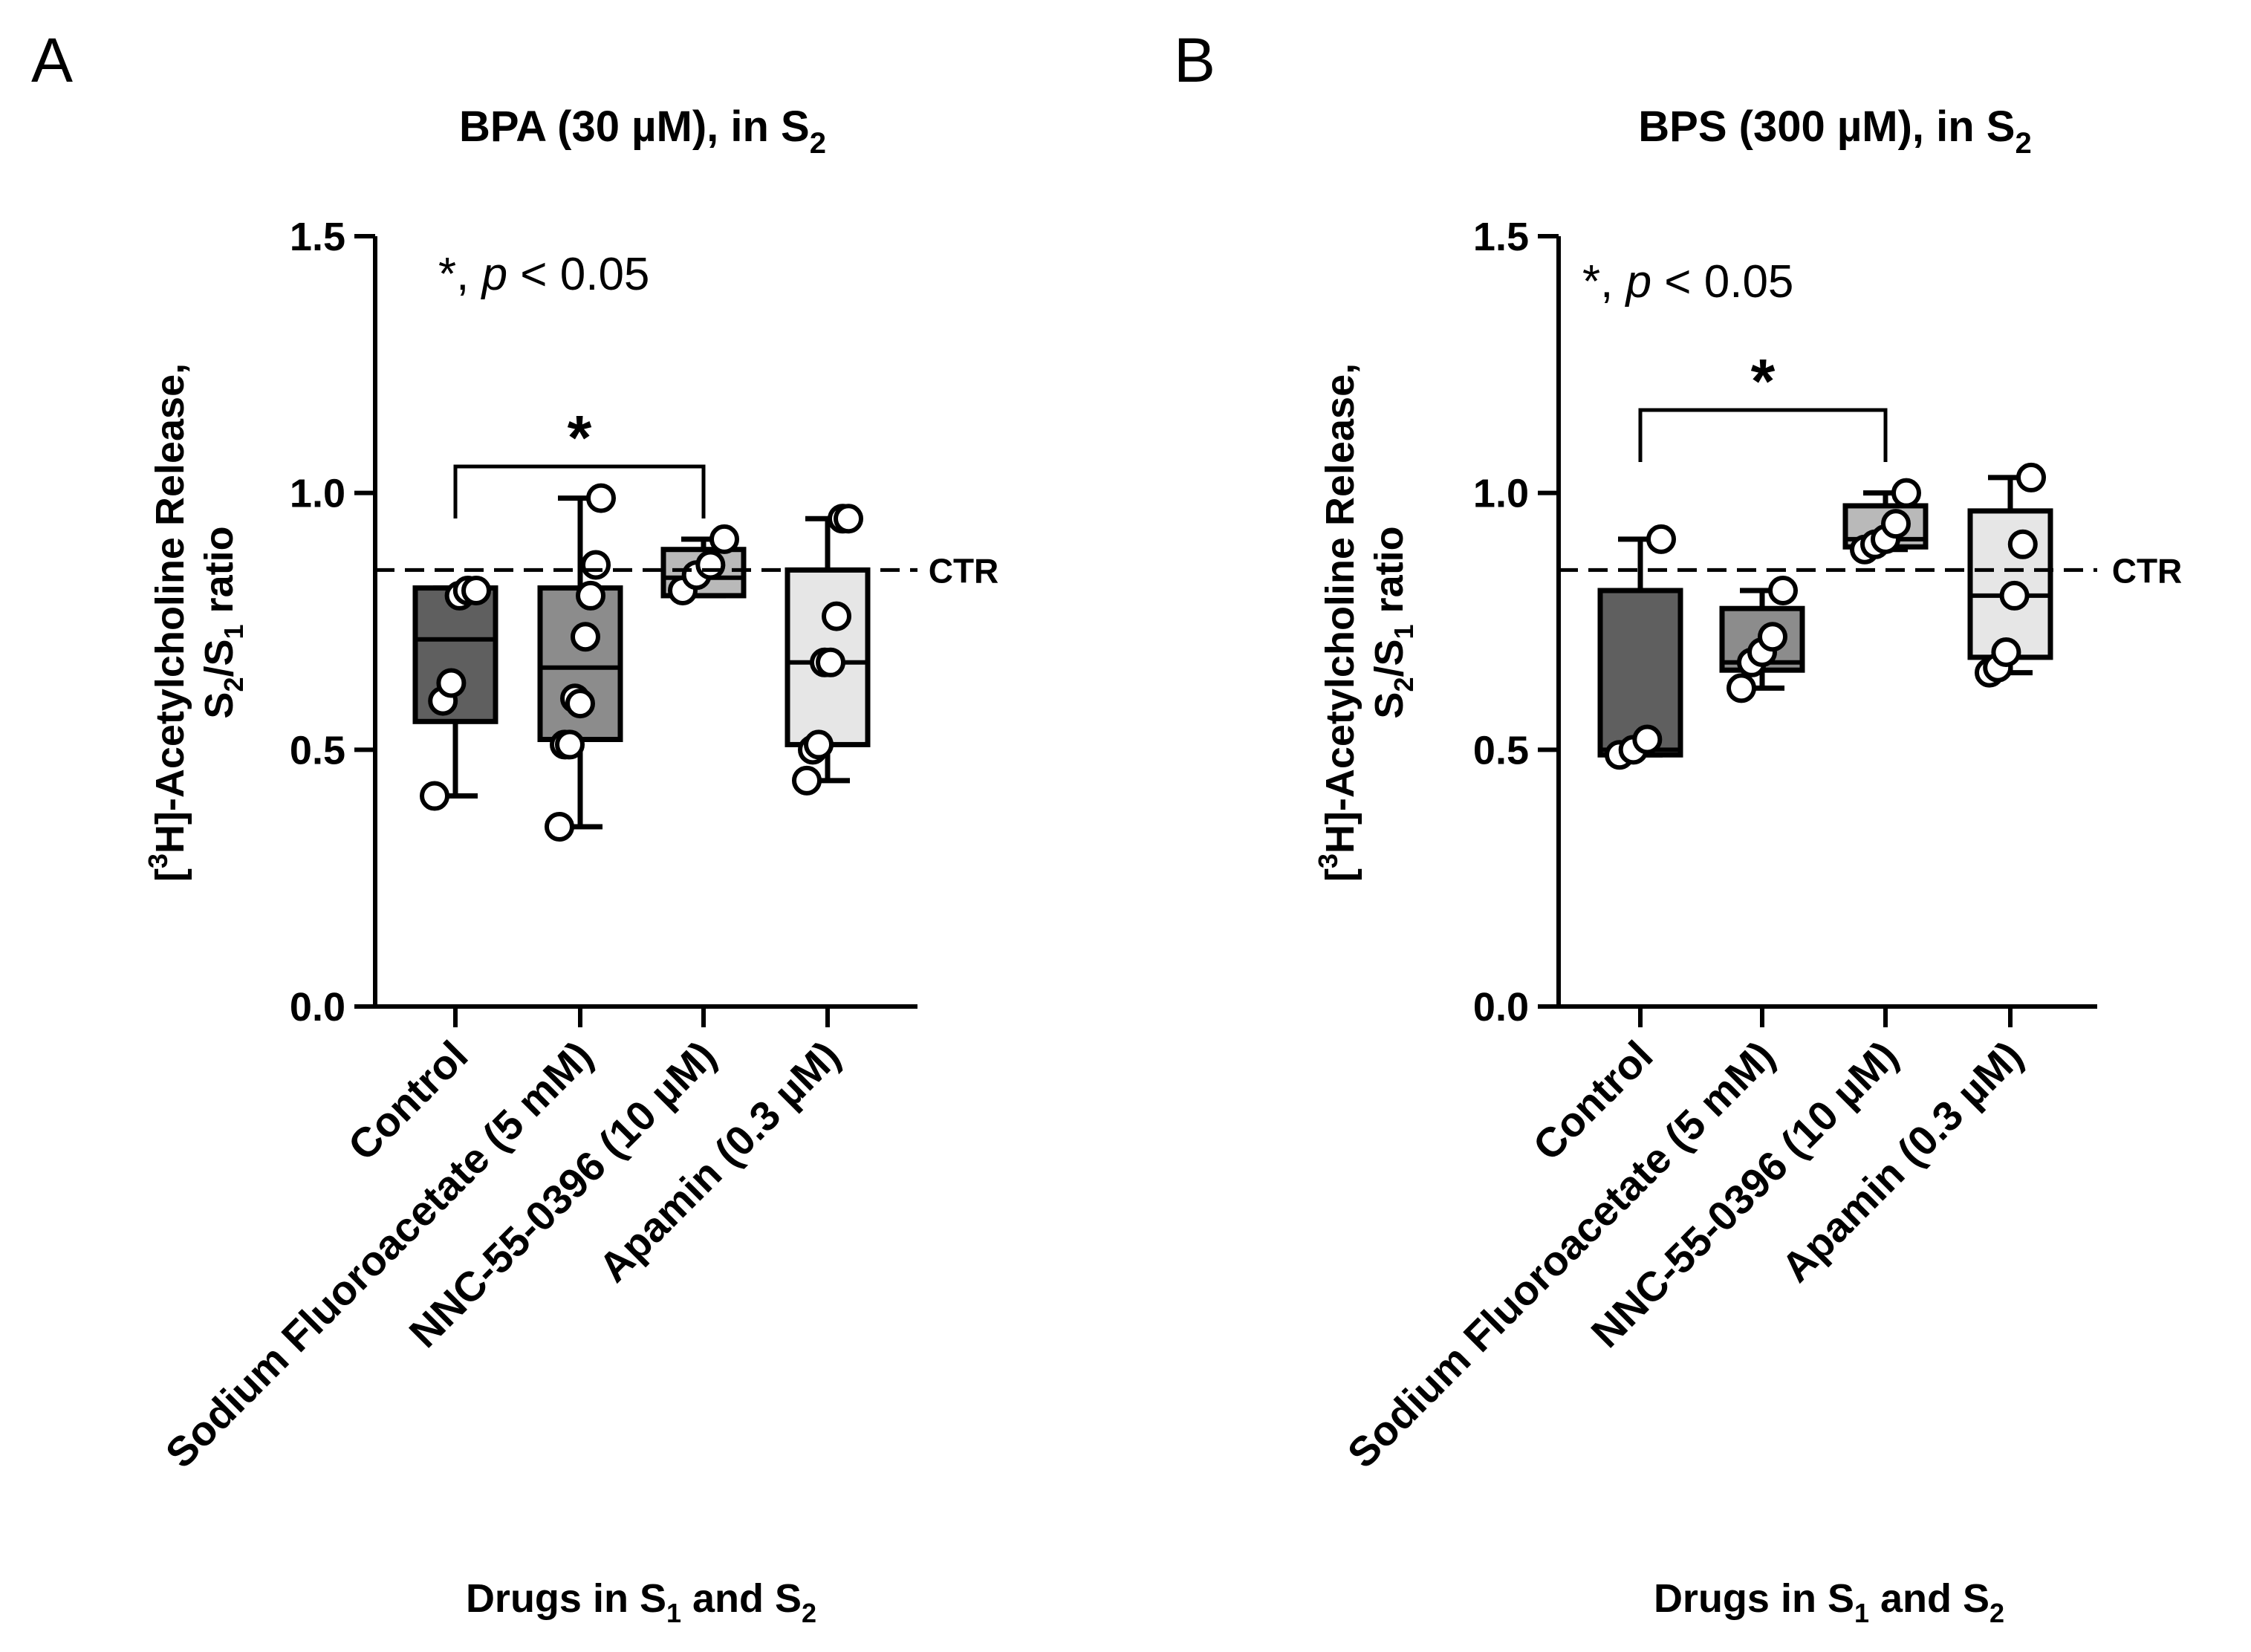  I want to click on panel-label: A, so click(52, 60).